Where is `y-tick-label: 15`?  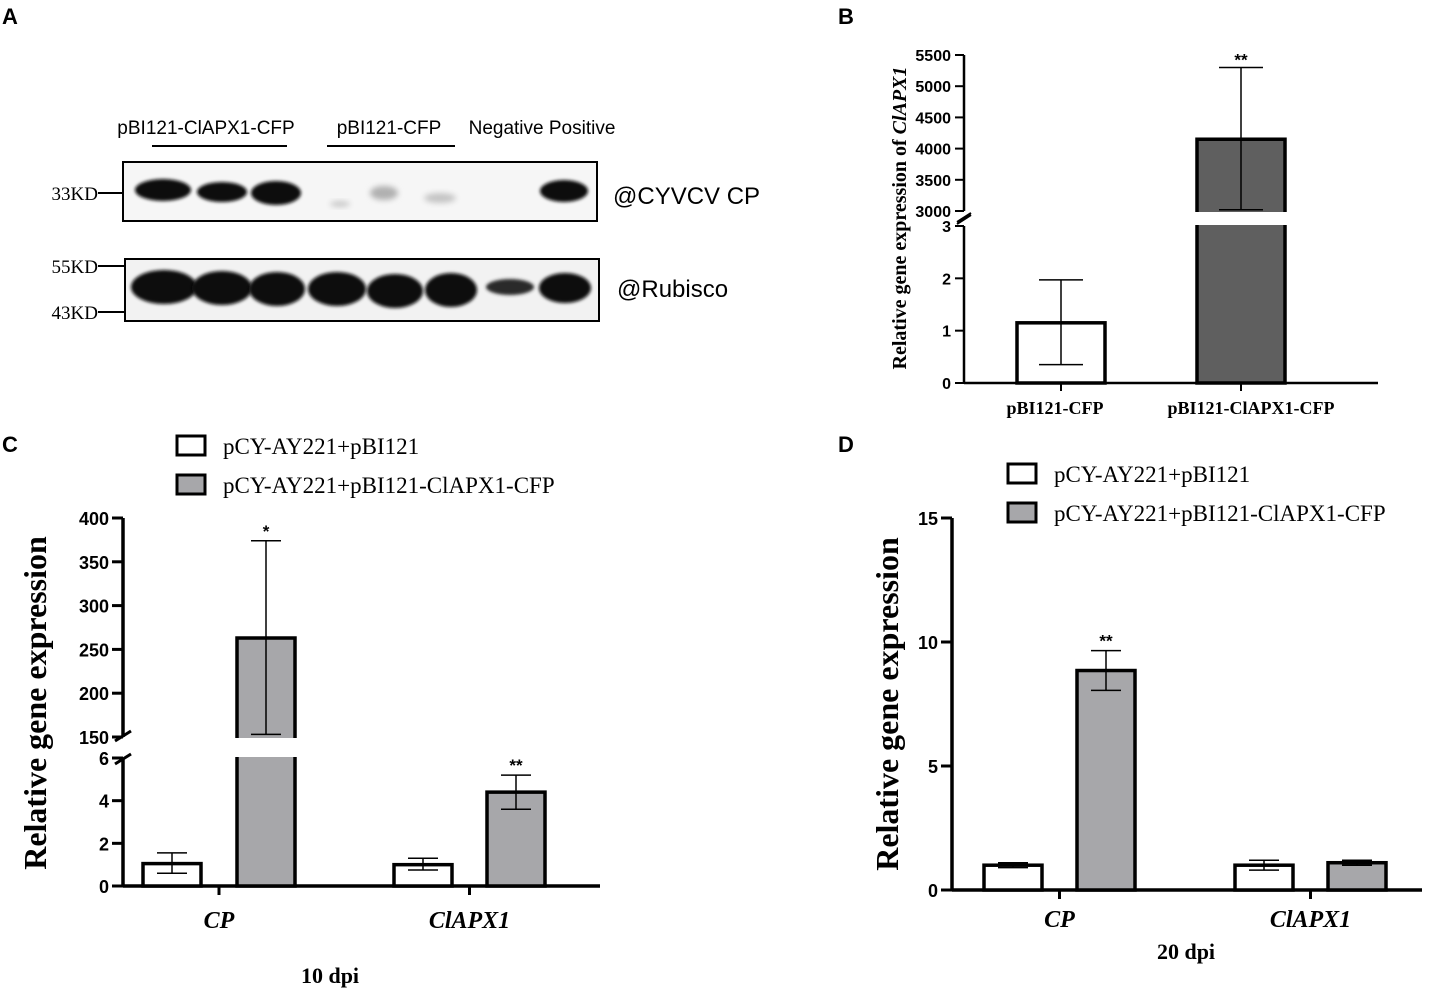 y-tick-label: 15 is located at coordinates (928, 519).